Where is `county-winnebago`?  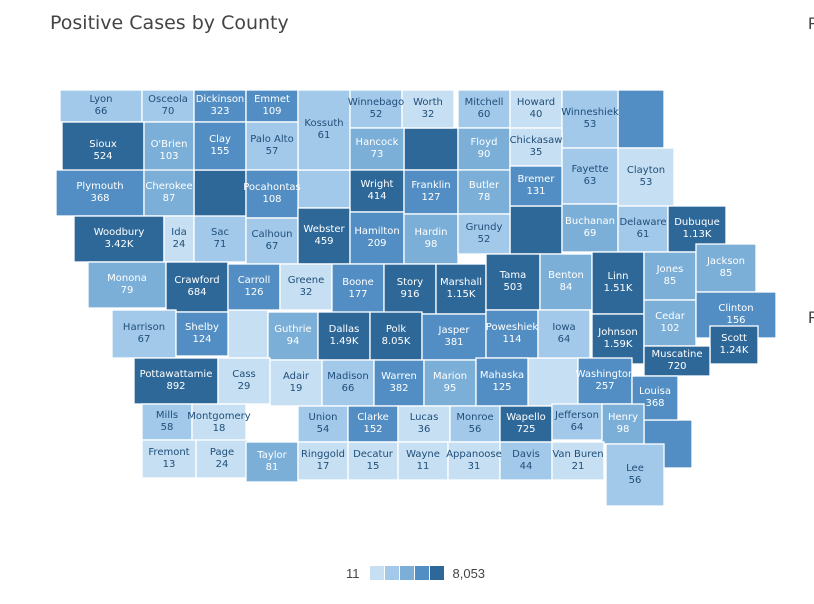
county-winnebago is located at coordinates (376, 109).